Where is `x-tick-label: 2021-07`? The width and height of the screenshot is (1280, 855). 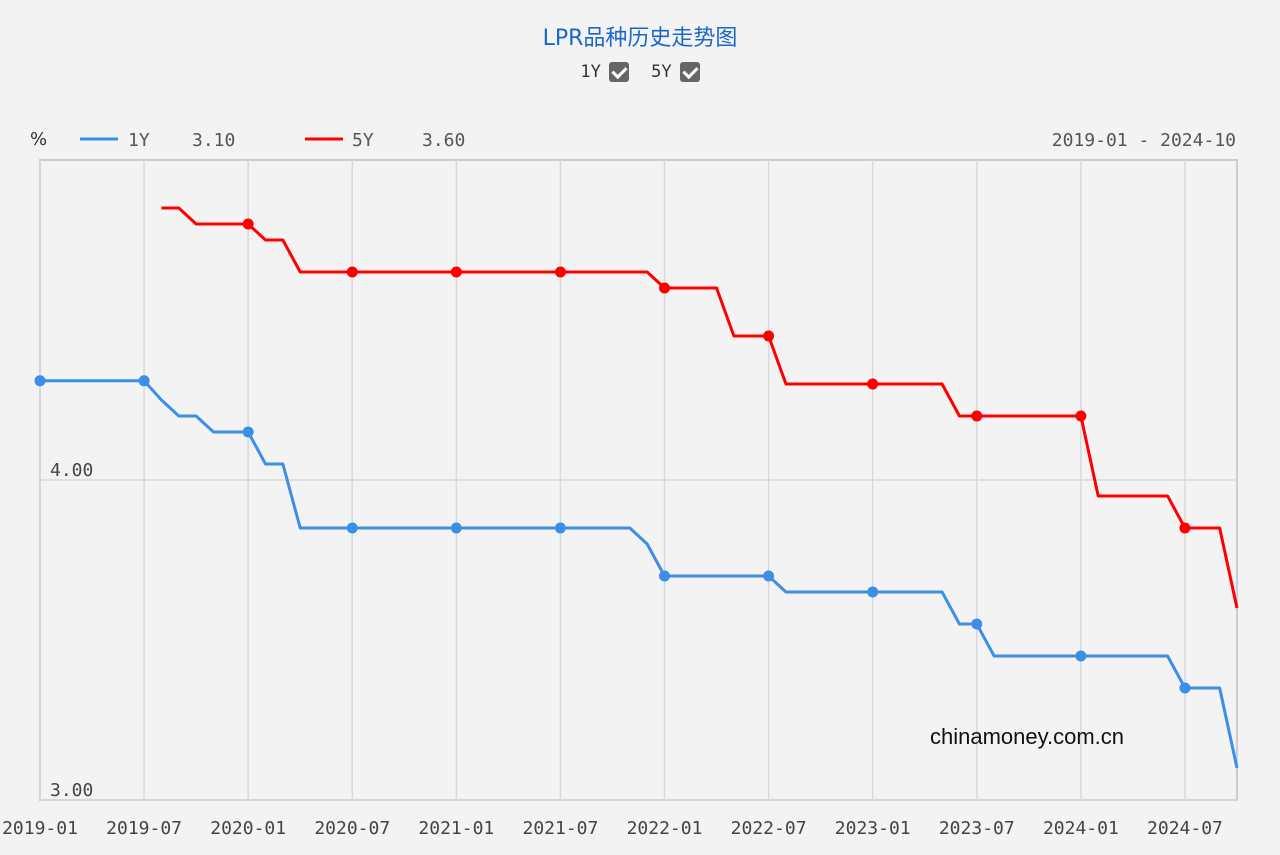
x-tick-label: 2021-07 is located at coordinates (561, 828).